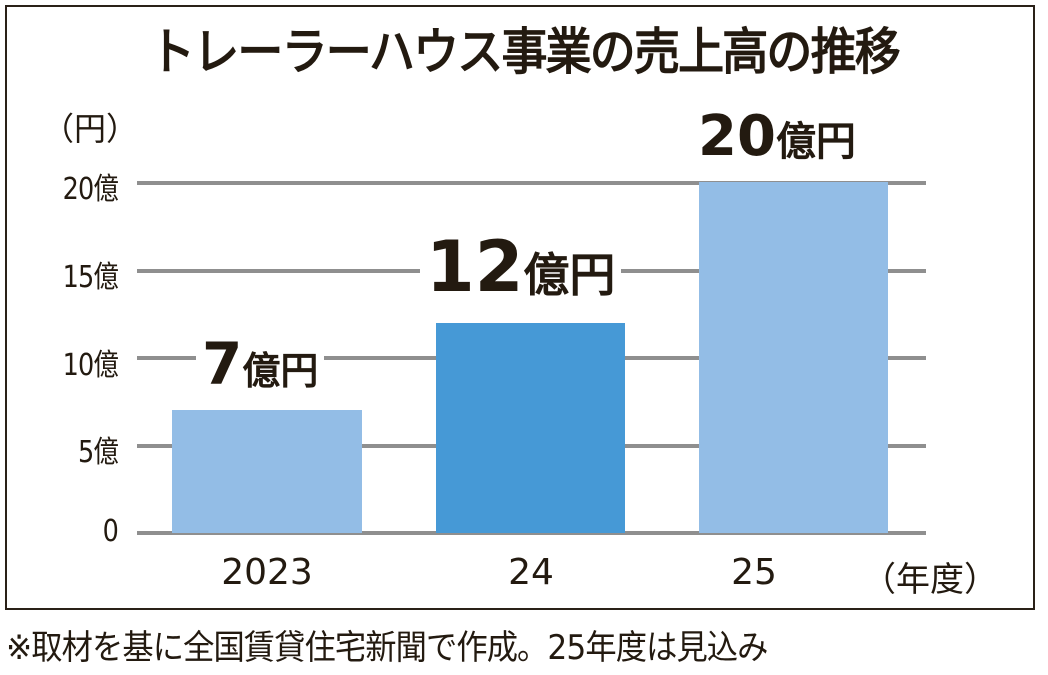 Image resolution: width=1048 pixels, height=675 pixels. I want to click on y-tick-5: 5億, so click(98, 452).